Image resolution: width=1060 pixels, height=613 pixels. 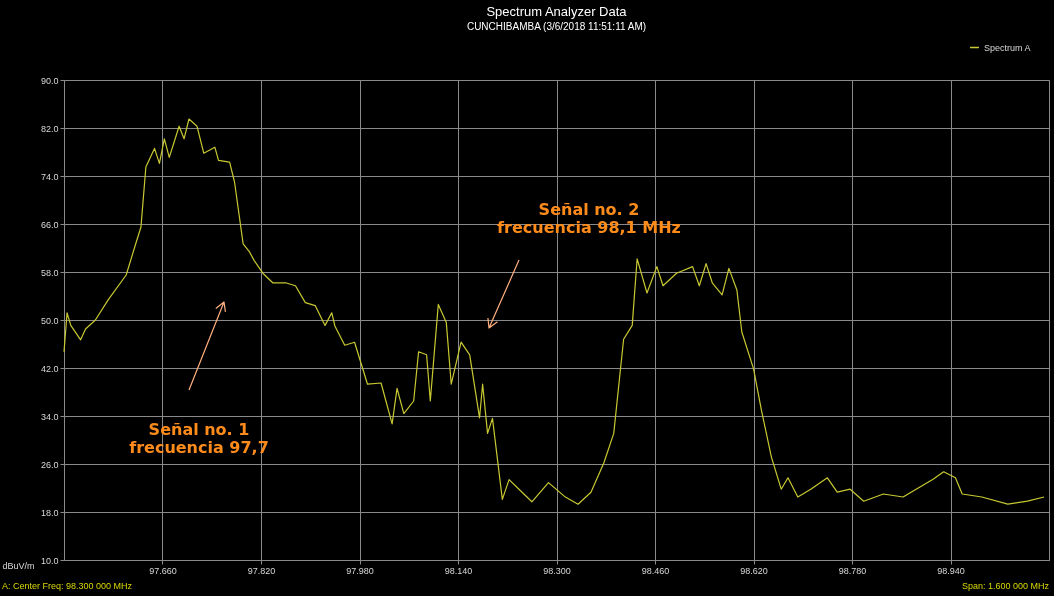 What do you see at coordinates (49, 272) in the screenshot?
I see `y-tick-label: 58.0` at bounding box center [49, 272].